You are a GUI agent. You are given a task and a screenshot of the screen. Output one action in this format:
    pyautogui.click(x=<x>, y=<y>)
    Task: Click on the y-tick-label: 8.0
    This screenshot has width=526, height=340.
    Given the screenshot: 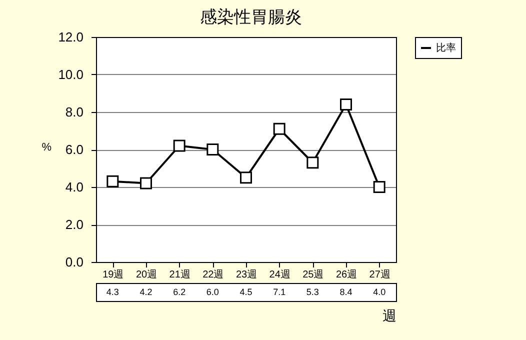 What is the action you would take?
    pyautogui.click(x=74, y=112)
    